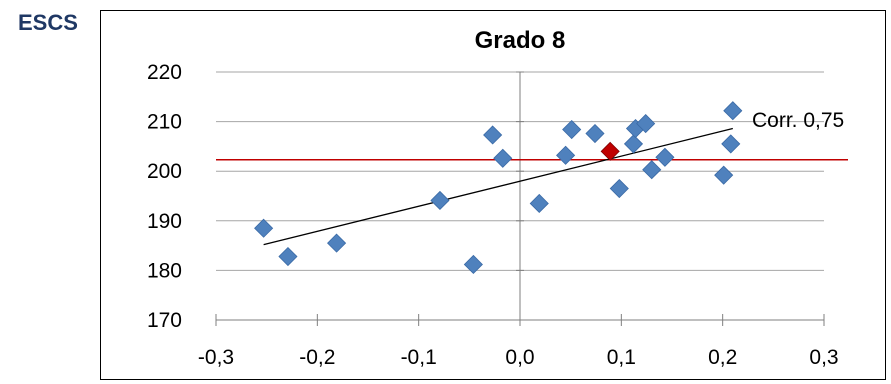 This screenshot has height=384, width=891. Describe the element at coordinates (164, 270) in the screenshot. I see `y-tick-label: 180` at that location.